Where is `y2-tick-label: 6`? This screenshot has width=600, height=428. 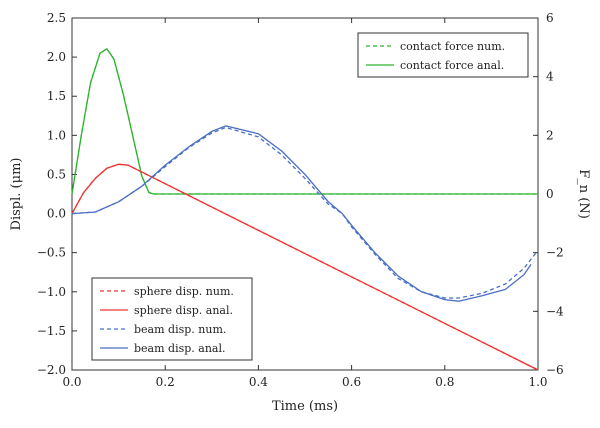 y2-tick-label: 6 is located at coordinates (550, 18).